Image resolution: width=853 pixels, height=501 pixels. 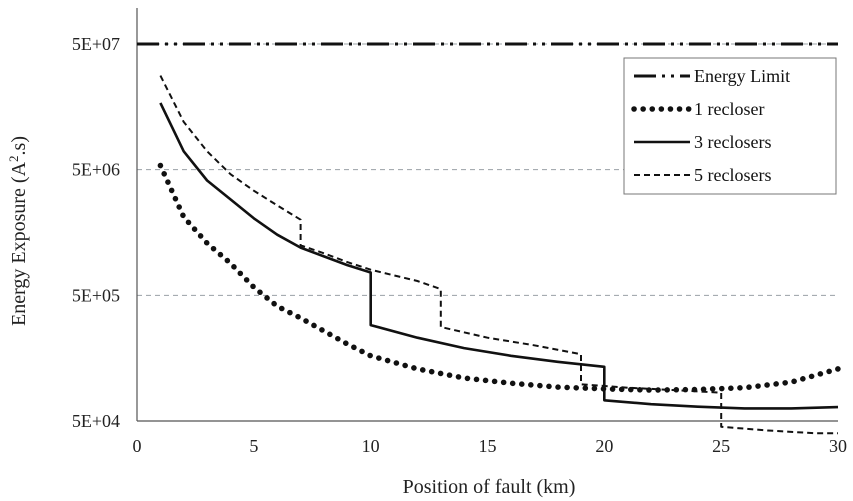 What do you see at coordinates (19, 145) in the screenshot?
I see `y-axis-title-end: .s)` at bounding box center [19, 145].